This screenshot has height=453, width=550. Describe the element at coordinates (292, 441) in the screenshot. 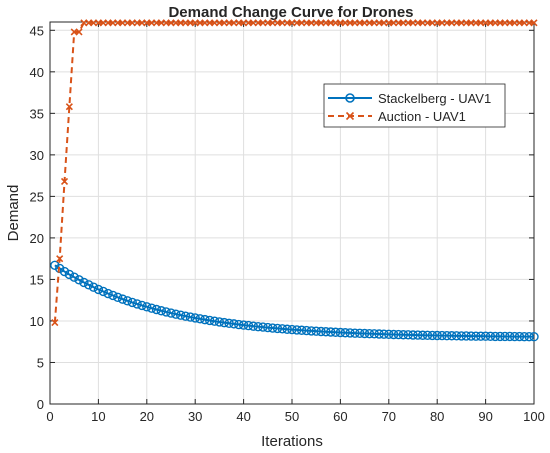

I see `x-axis-label: Iterations` at that location.